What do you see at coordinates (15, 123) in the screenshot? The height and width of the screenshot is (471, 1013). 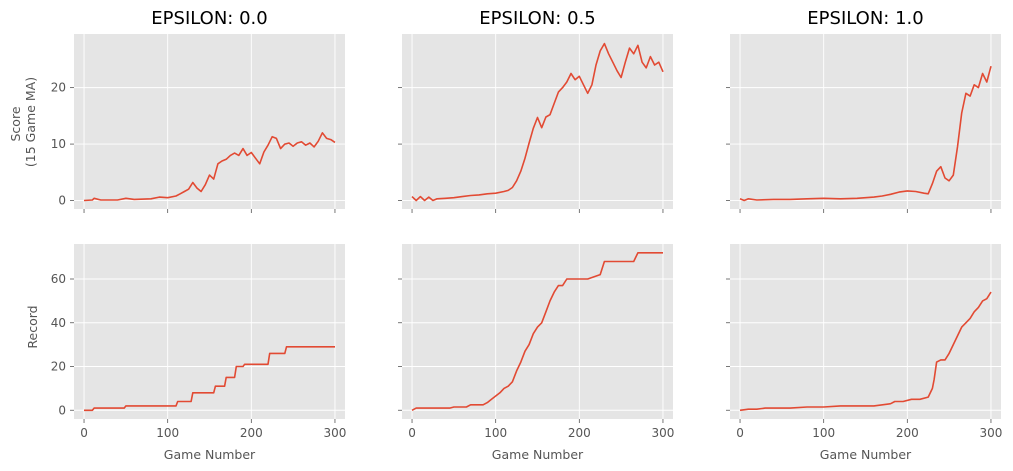 I see `y-label-score-line1: Score` at bounding box center [15, 123].